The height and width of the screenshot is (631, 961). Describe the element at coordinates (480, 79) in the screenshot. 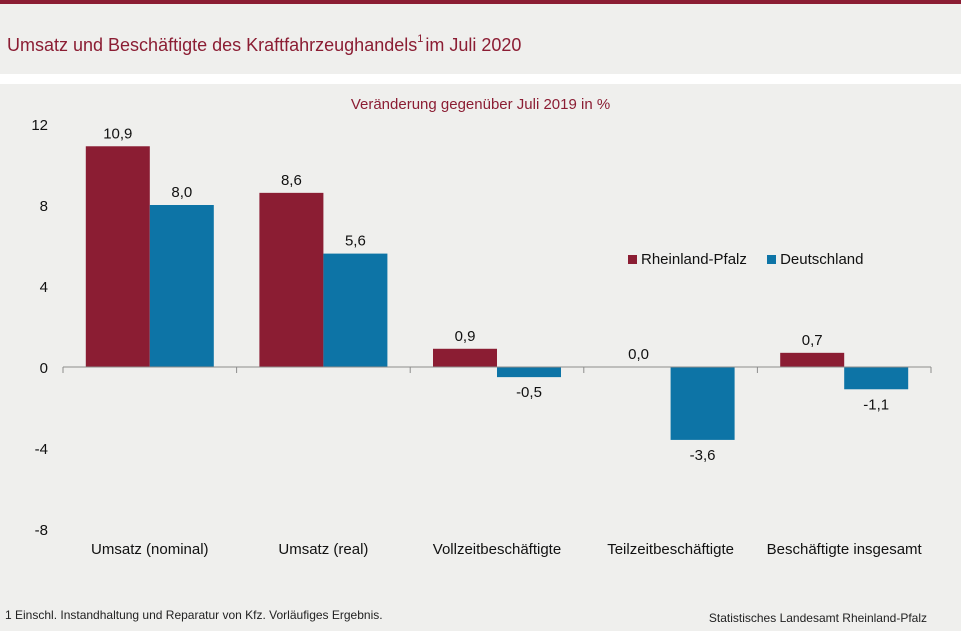

I see `header-divider` at that location.